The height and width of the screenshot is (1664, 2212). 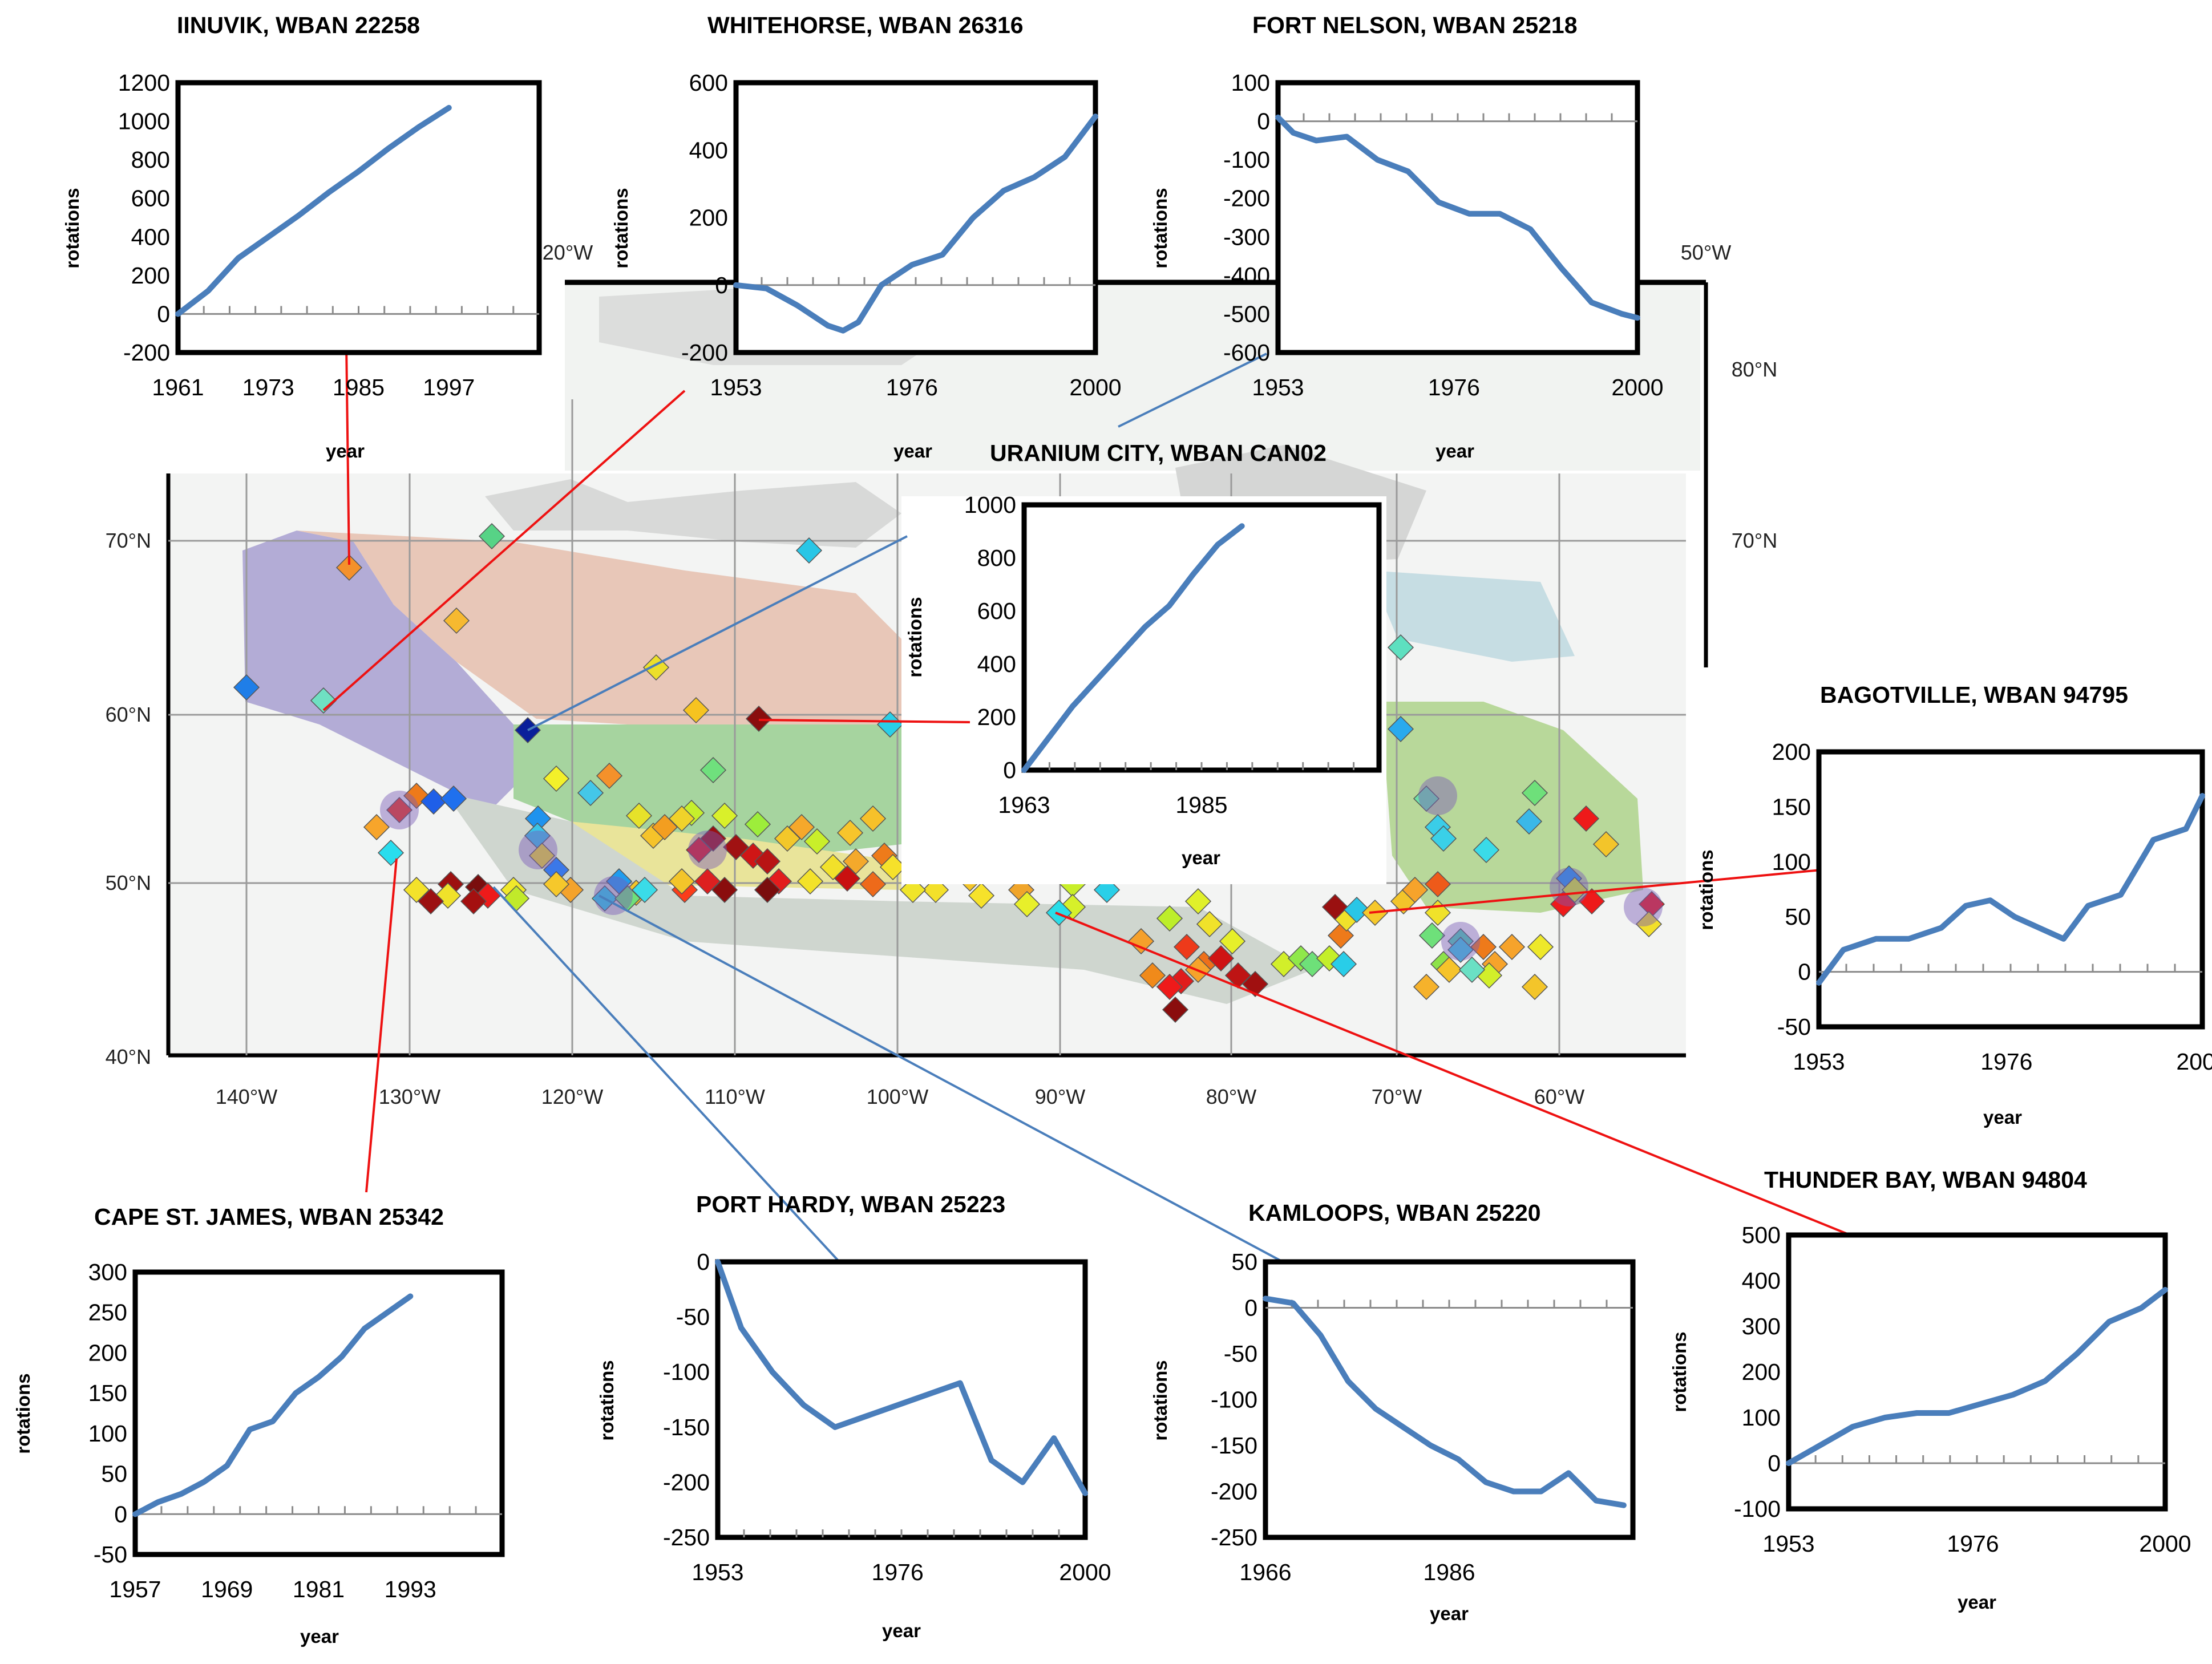 What do you see at coordinates (268, 387) in the screenshot?
I see `x-tick-label: 1973` at bounding box center [268, 387].